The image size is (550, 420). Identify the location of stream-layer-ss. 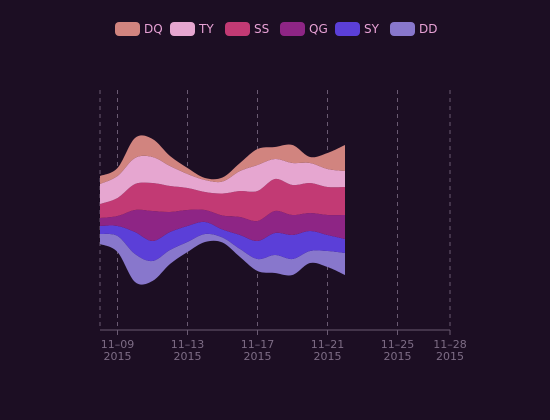
(222, 200).